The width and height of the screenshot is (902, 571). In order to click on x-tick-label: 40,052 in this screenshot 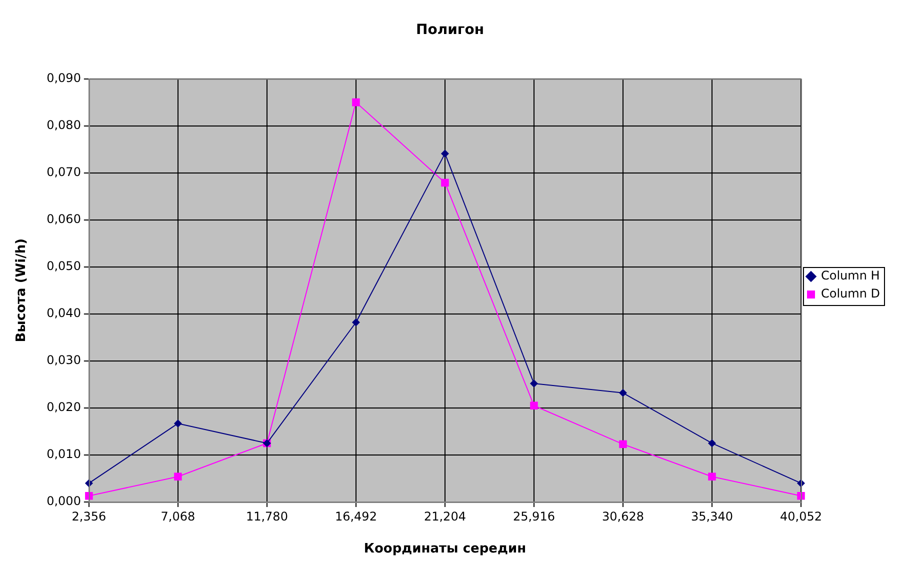, I will do `click(801, 516)`.